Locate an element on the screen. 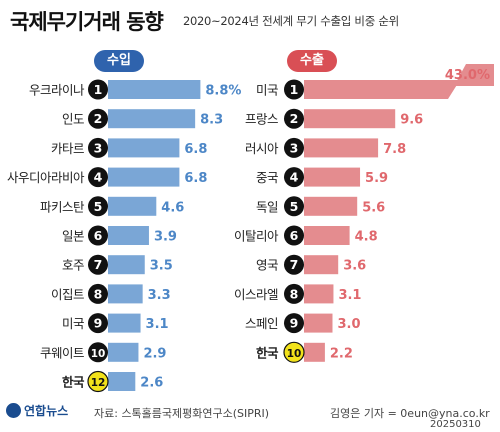 The height and width of the screenshot is (432, 500). publish-date: 20250310 is located at coordinates (455, 424).